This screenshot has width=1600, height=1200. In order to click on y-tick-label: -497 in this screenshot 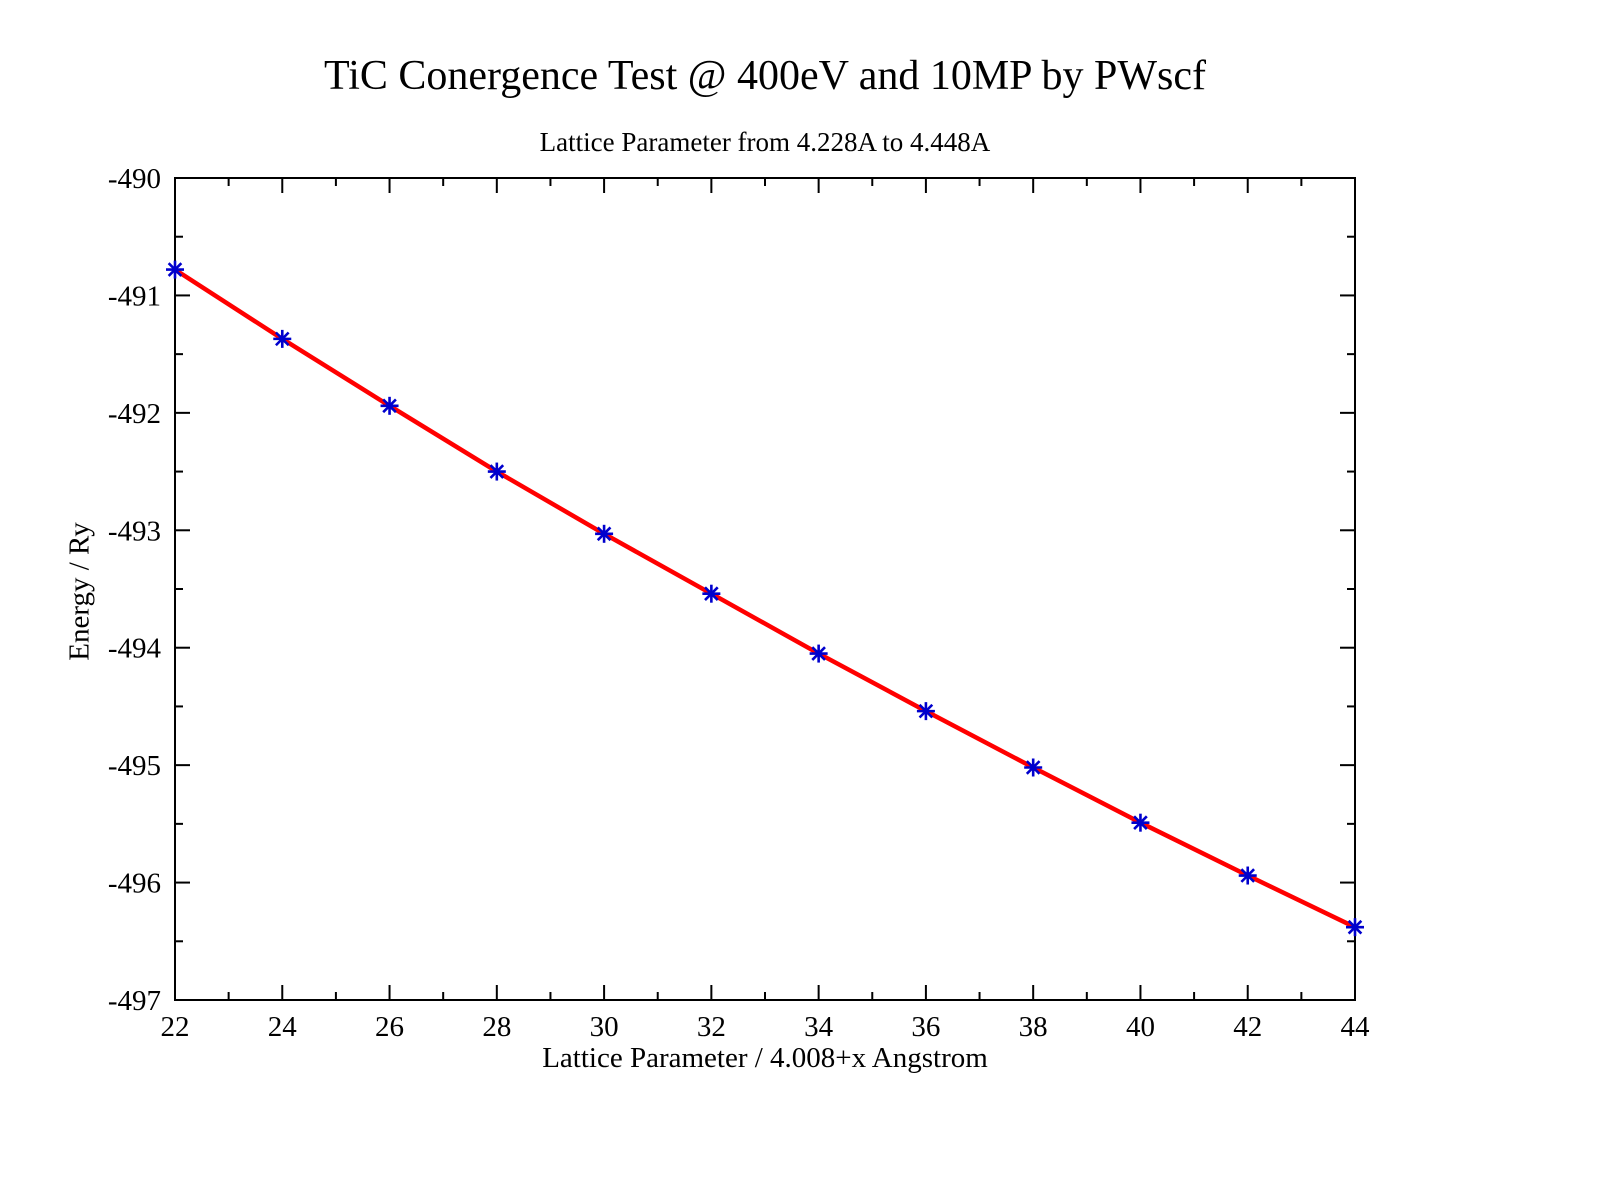, I will do `click(134, 1001)`.